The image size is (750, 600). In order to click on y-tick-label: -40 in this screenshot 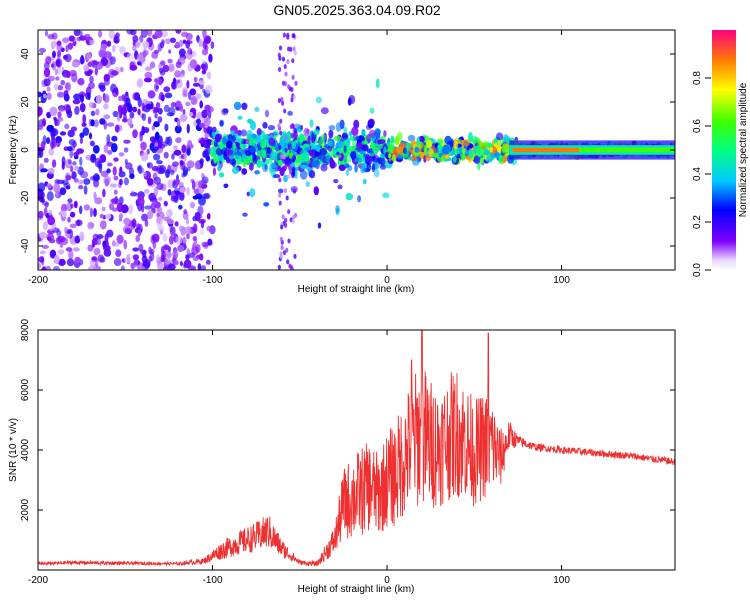, I will do `click(25, 245)`.